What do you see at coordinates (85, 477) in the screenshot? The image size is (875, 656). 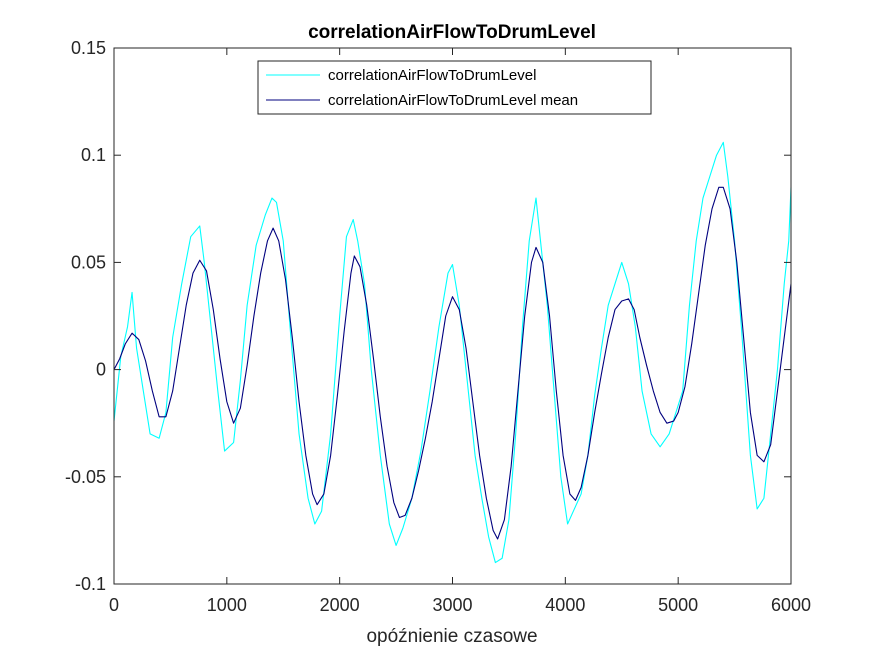 I see `y-tick-label: -0.05` at bounding box center [85, 477].